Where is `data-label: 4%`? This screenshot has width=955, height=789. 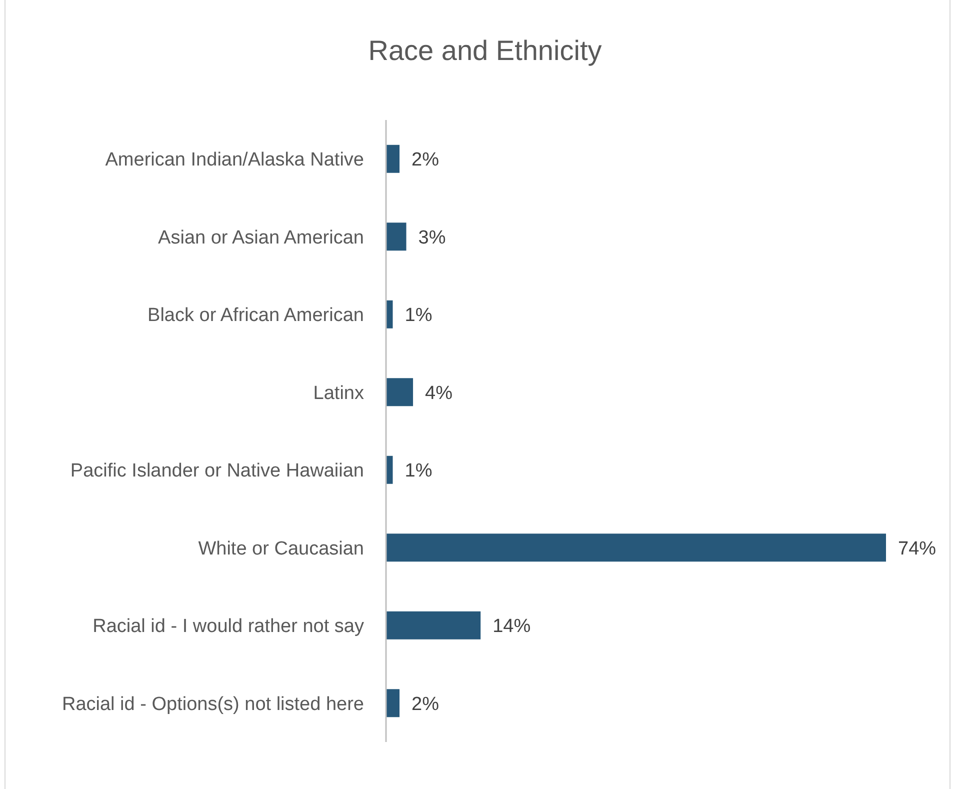 data-label: 4% is located at coordinates (439, 393).